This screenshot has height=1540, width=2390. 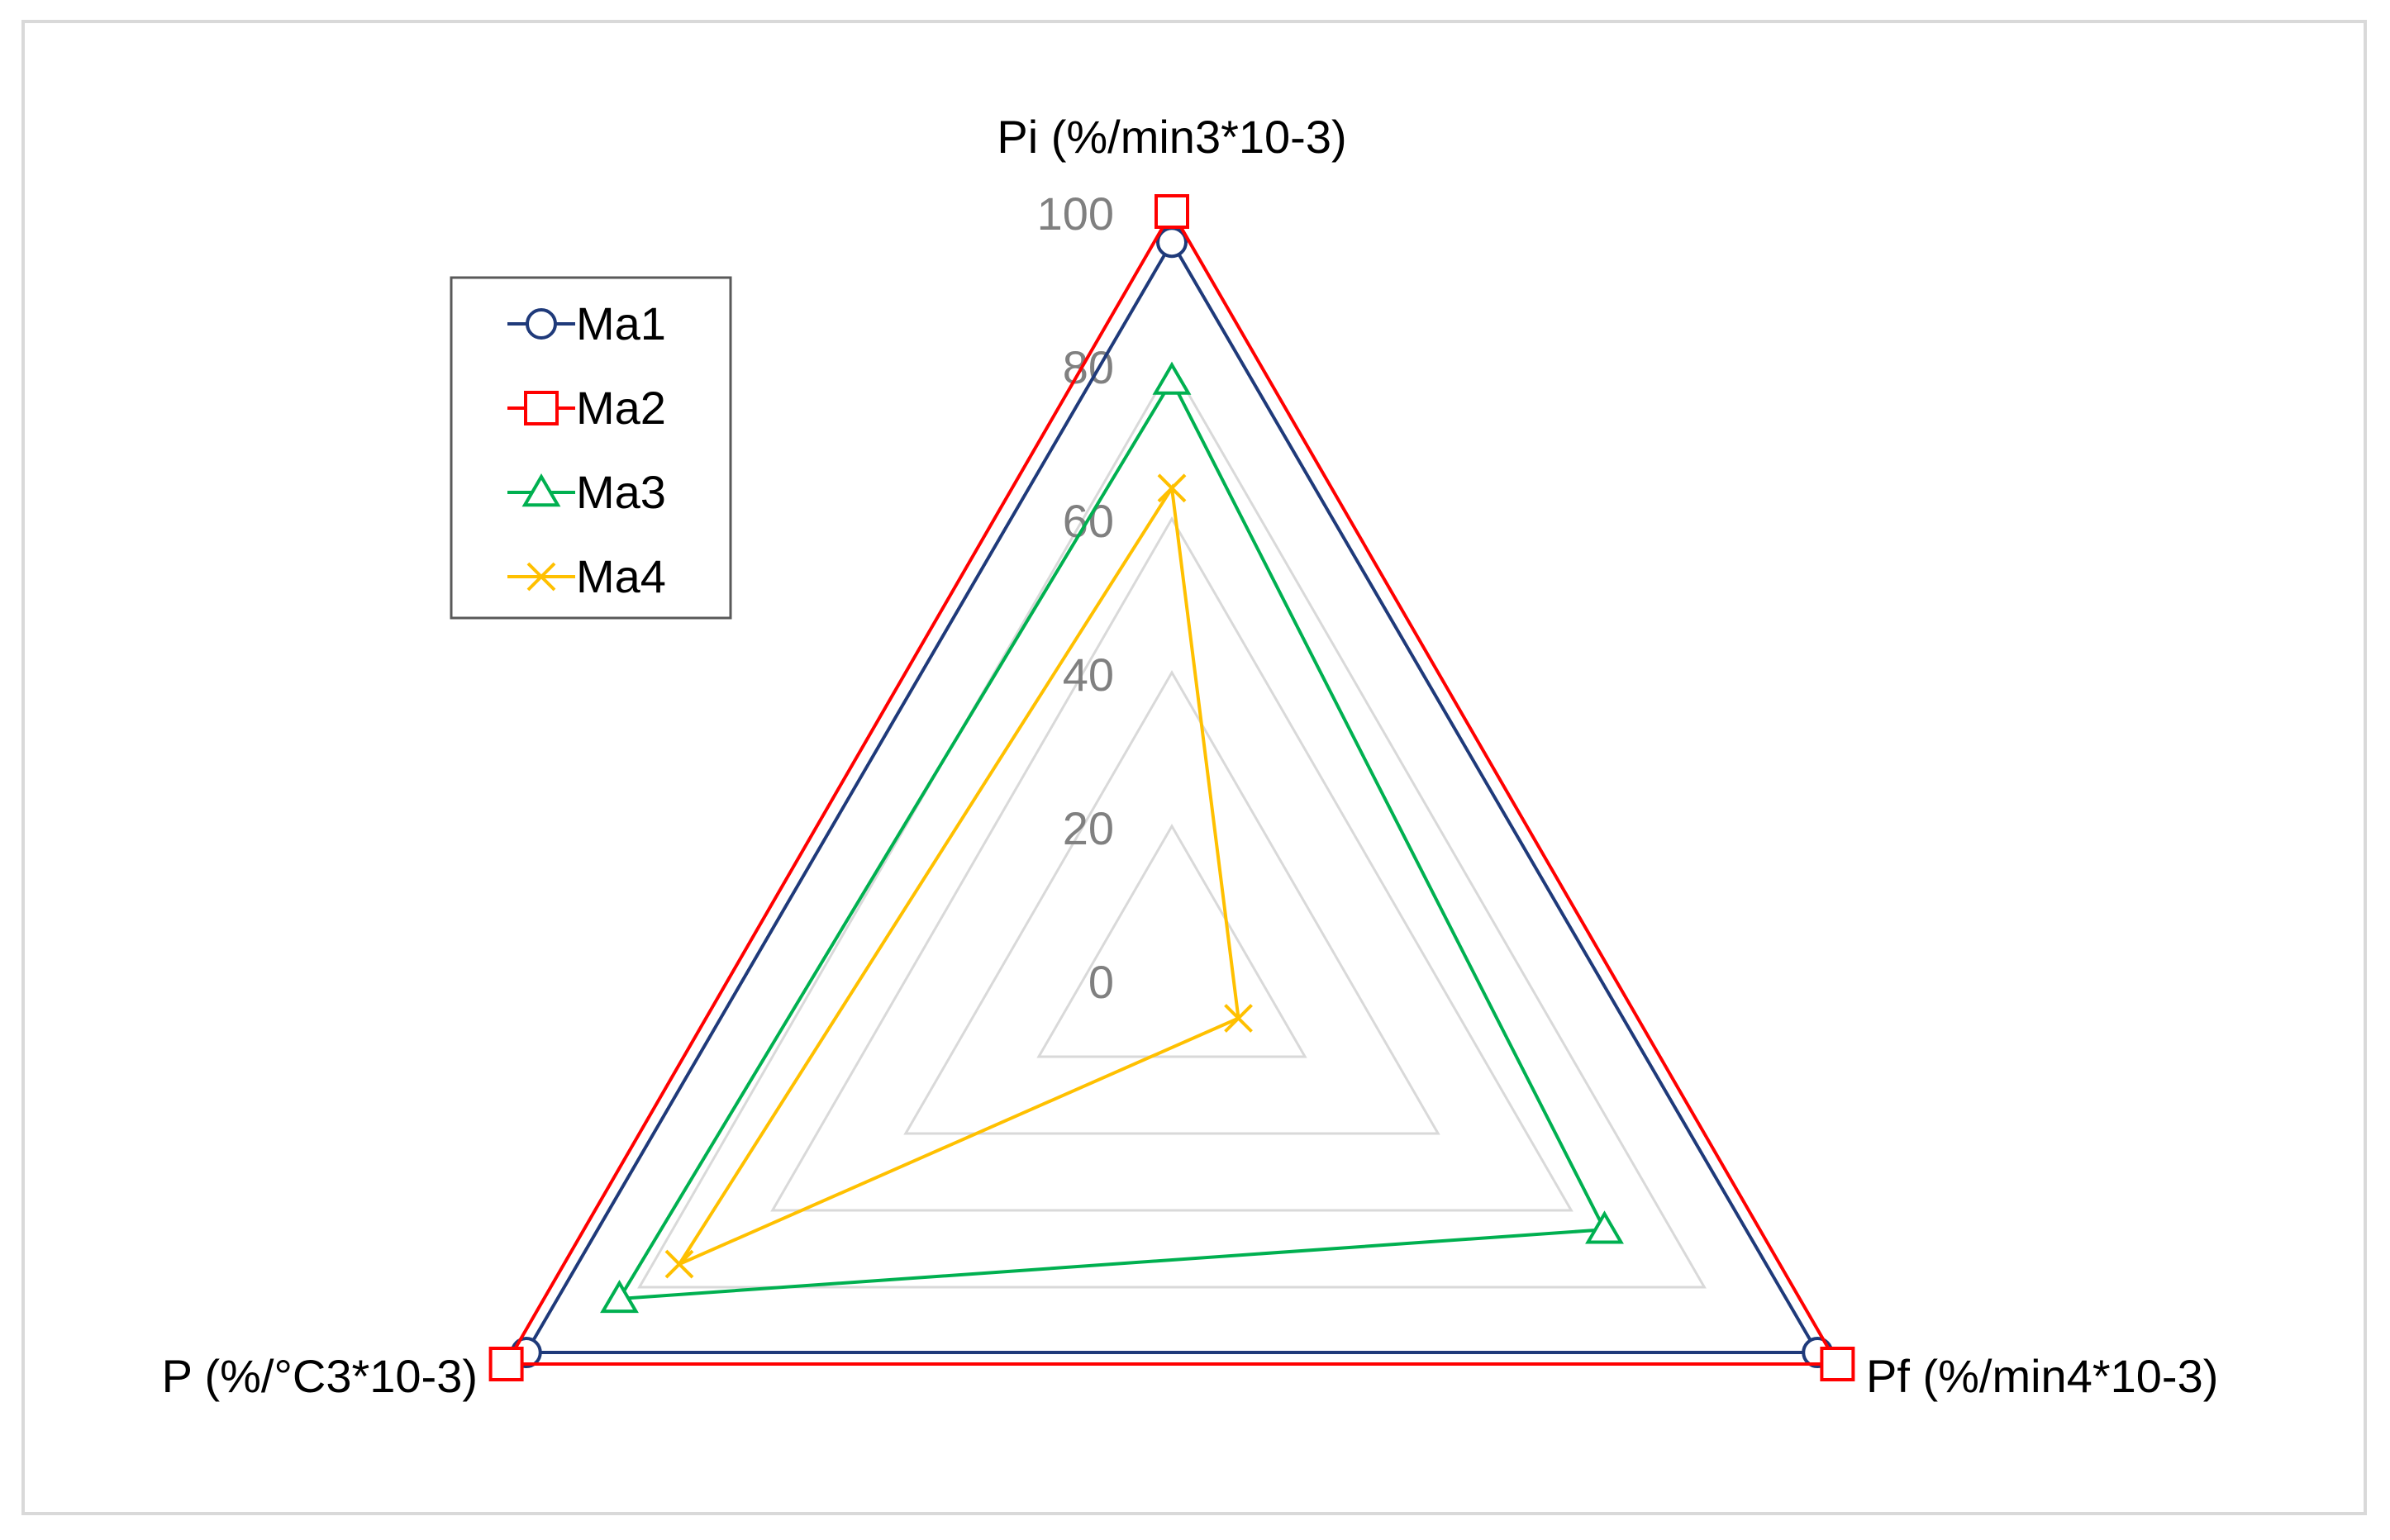 I want to click on axis-title-pf: Pf (%/min4*10-3), so click(x=2042, y=1376).